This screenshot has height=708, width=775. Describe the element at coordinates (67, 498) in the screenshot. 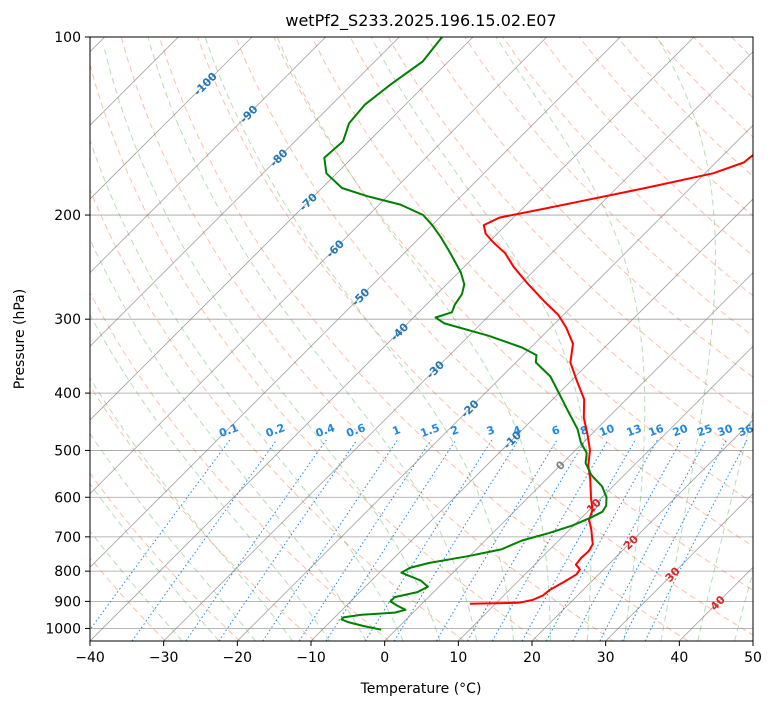

I see `y-tick-label: 600` at that location.